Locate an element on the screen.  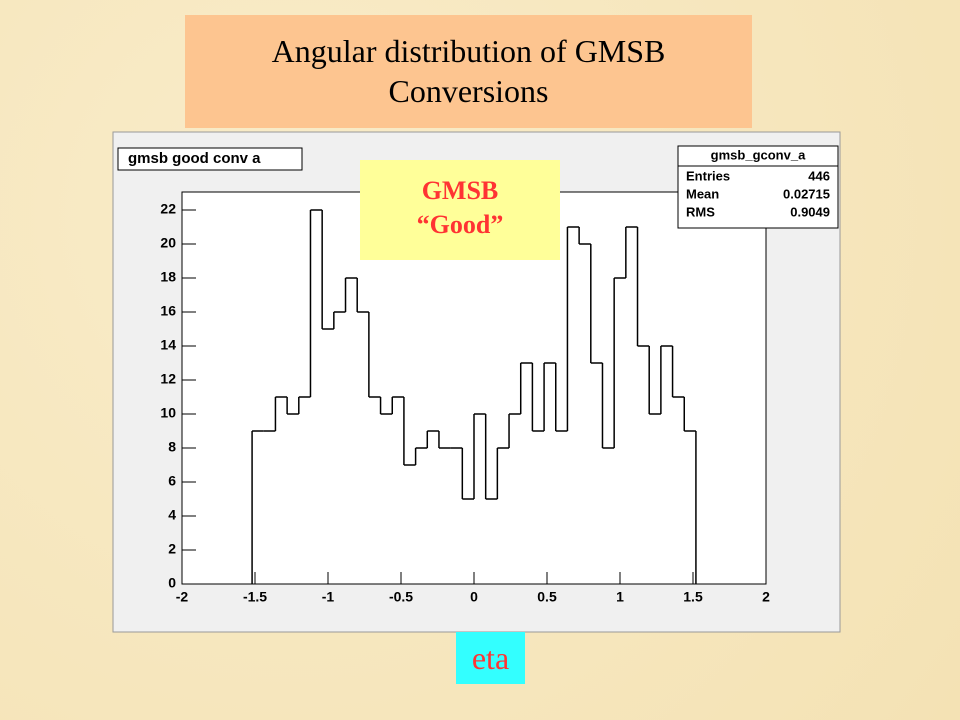
x-tick-label: 1.5 is located at coordinates (693, 597).